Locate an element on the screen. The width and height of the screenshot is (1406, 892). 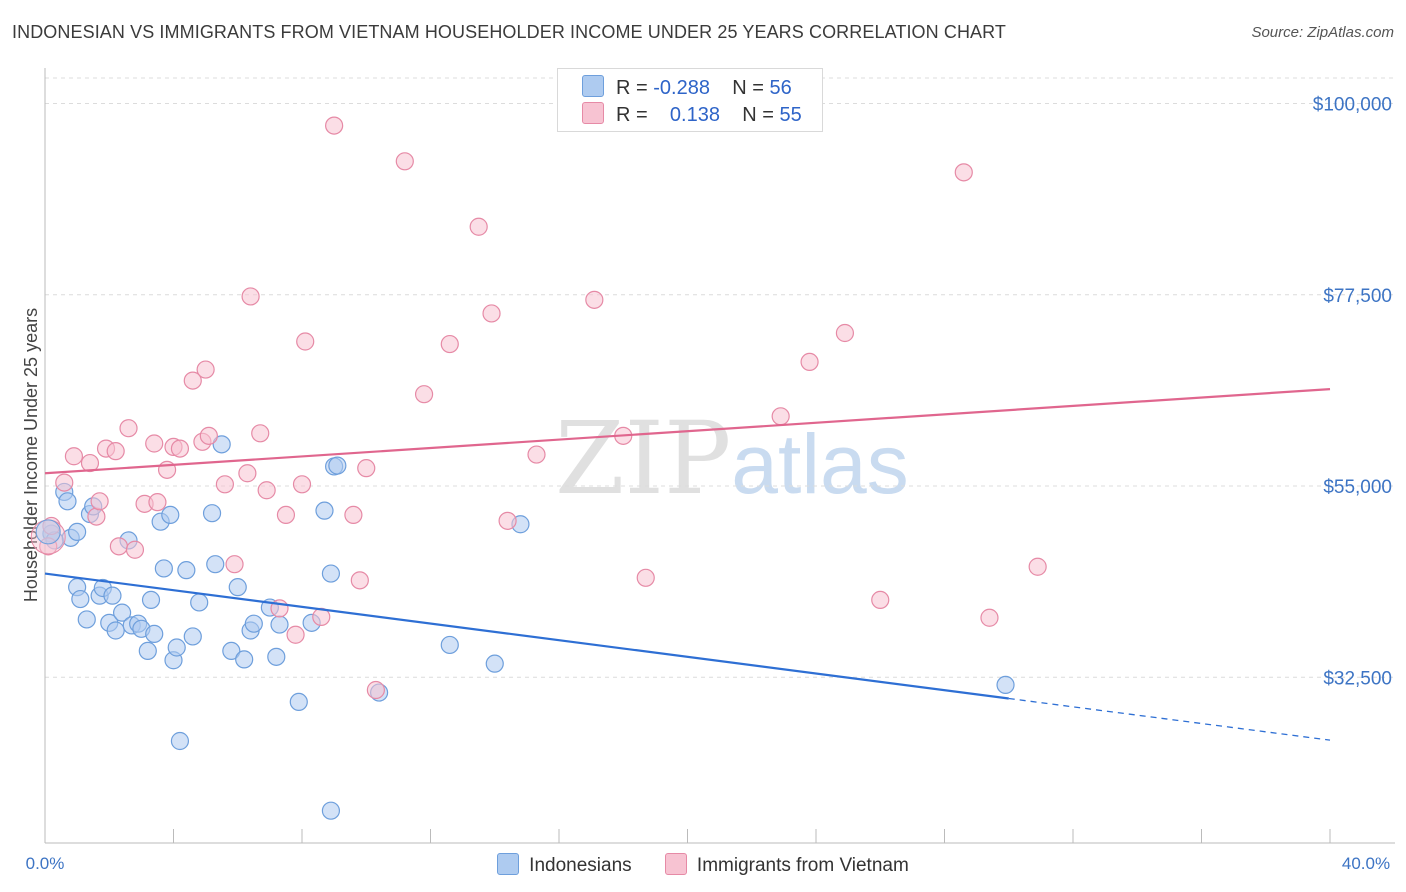
x-tick-label-max: 40.0% is located at coordinates (1366, 863).